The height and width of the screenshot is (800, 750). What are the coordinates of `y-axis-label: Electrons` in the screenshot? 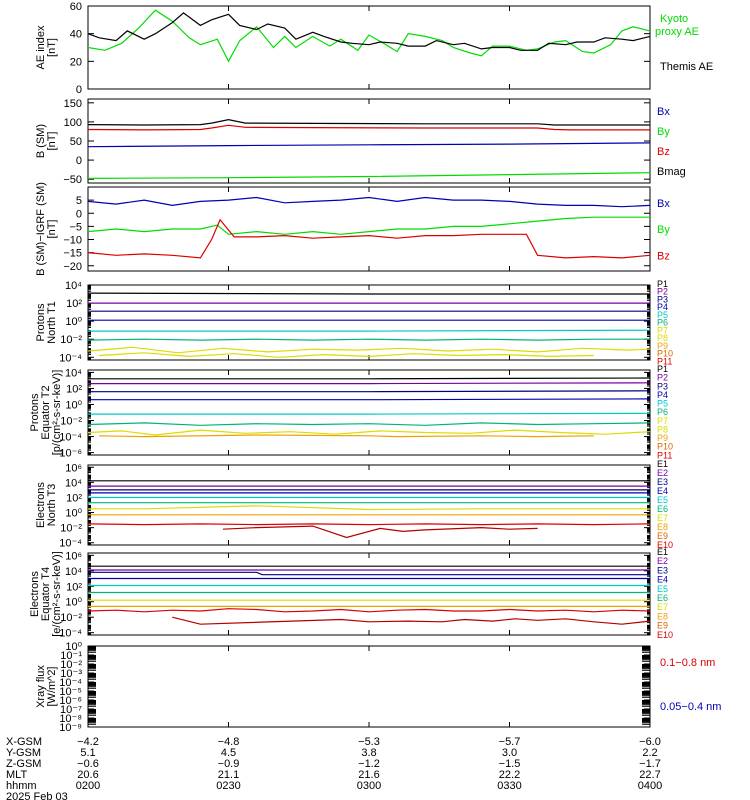 It's located at (35, 594).